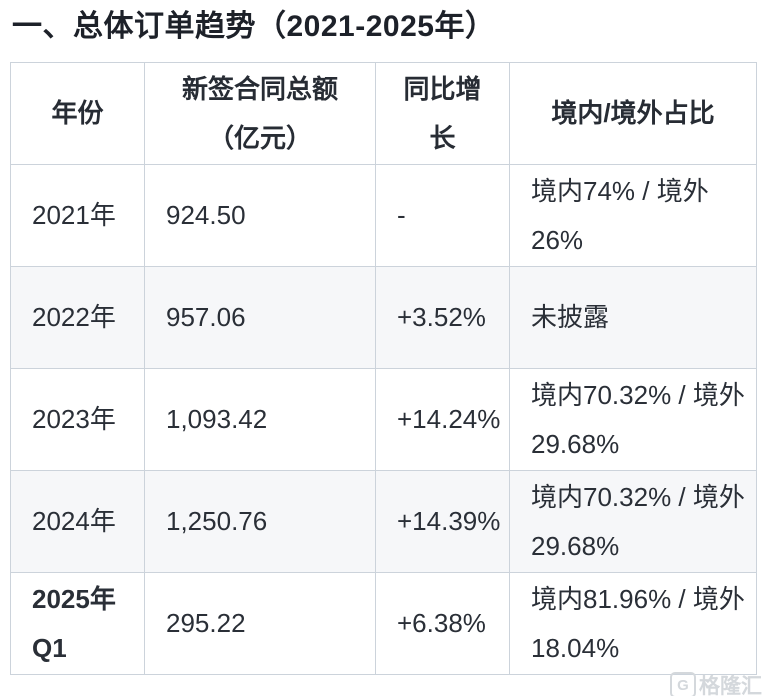  I want to click on growth-cell: +14.24%, so click(442, 419).